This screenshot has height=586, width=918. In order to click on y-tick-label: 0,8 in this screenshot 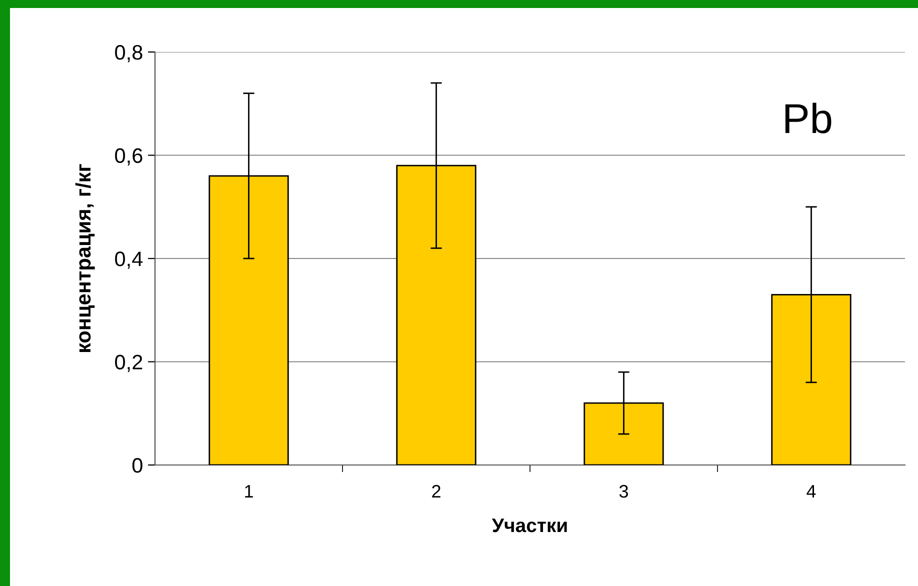, I will do `click(128, 53)`.